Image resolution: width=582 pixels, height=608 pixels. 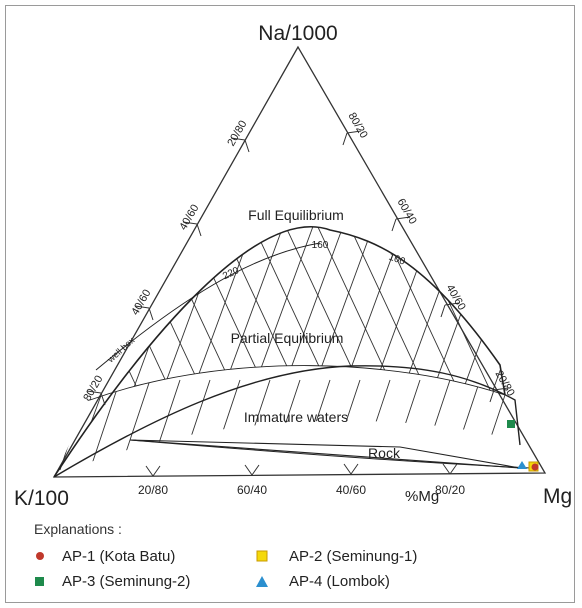 What do you see at coordinates (456, 298) in the screenshot?
I see `right-tick-label: 40/60` at bounding box center [456, 298].